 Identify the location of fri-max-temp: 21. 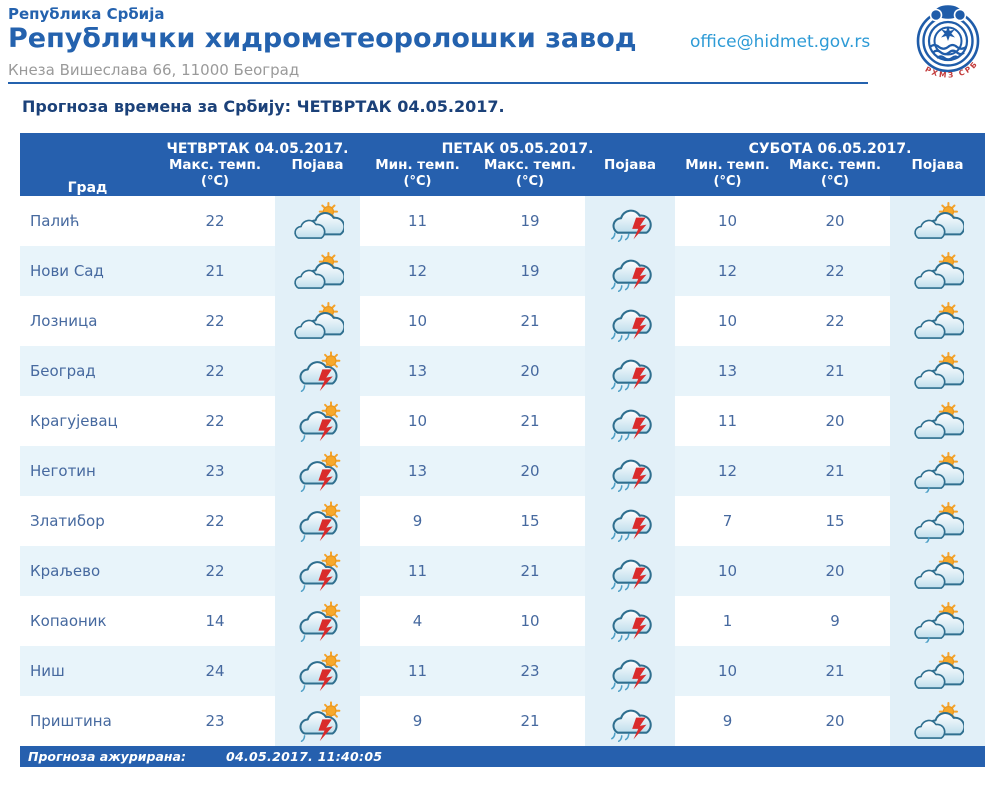
(530, 571).